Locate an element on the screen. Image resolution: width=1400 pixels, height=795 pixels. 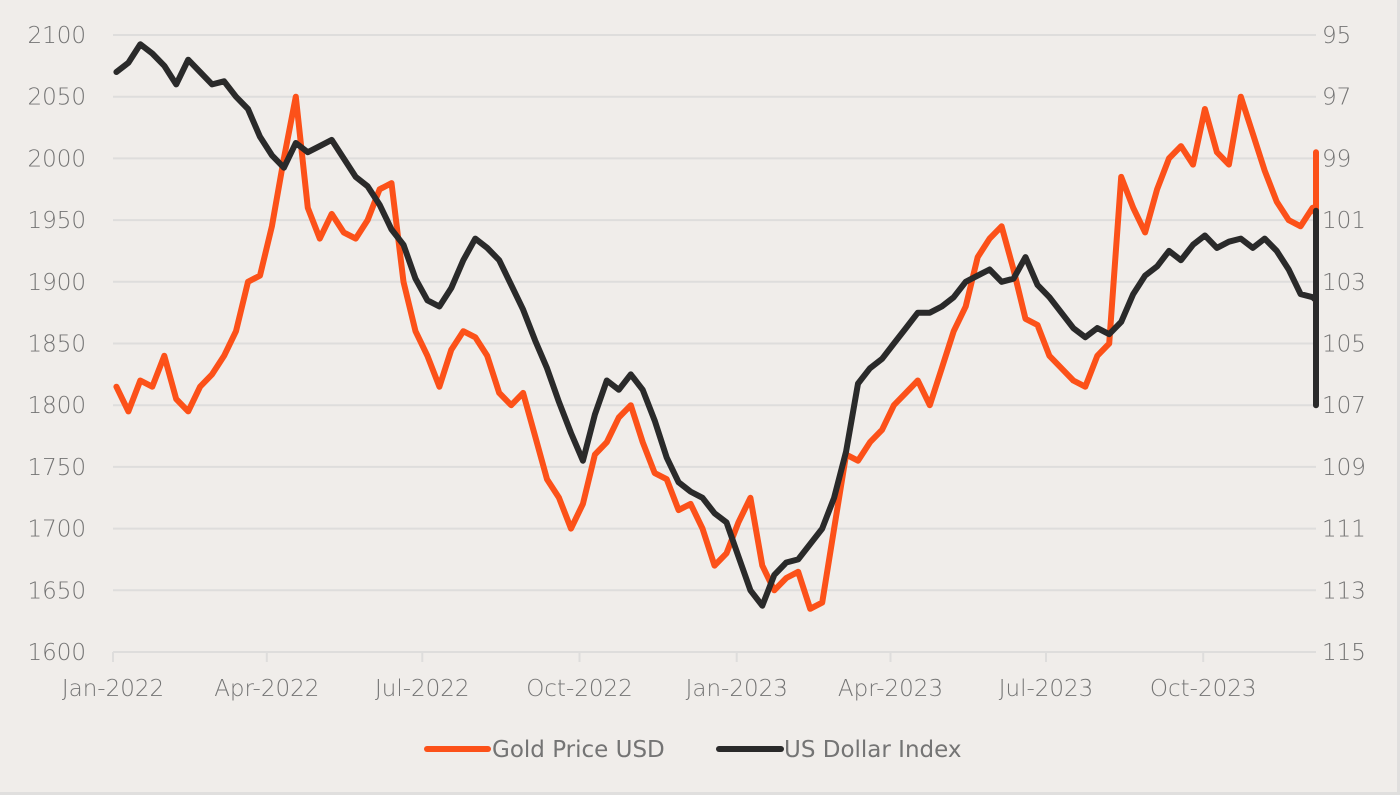
y-left-tick-label: 2000 is located at coordinates (56, 159).